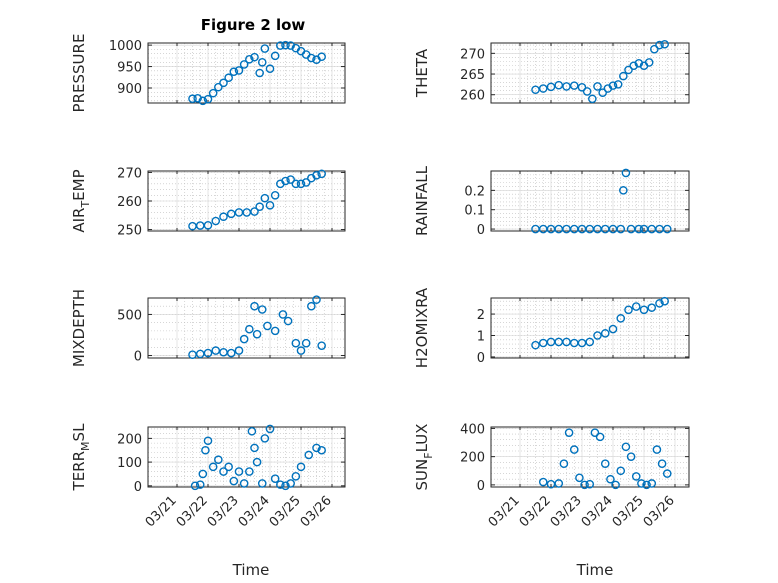 The height and width of the screenshot is (583, 778). I want to click on subplot-mixdepth: 0 500 MIXDEPTH, so click(208, 328).